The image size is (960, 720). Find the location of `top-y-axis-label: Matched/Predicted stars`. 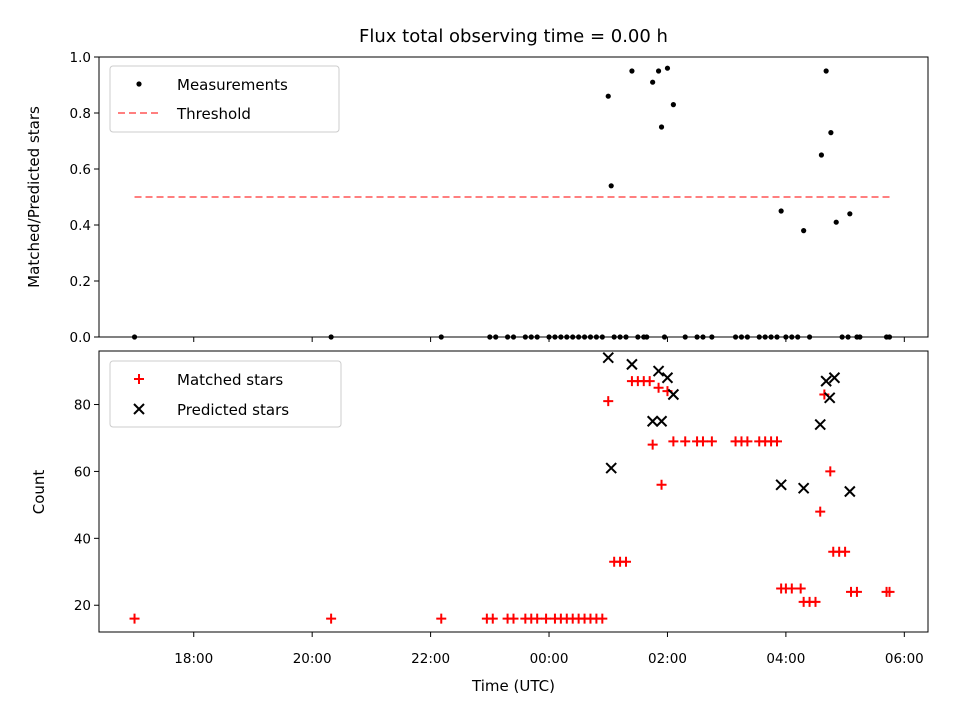

top-y-axis-label: Matched/Predicted stars is located at coordinates (34, 197).